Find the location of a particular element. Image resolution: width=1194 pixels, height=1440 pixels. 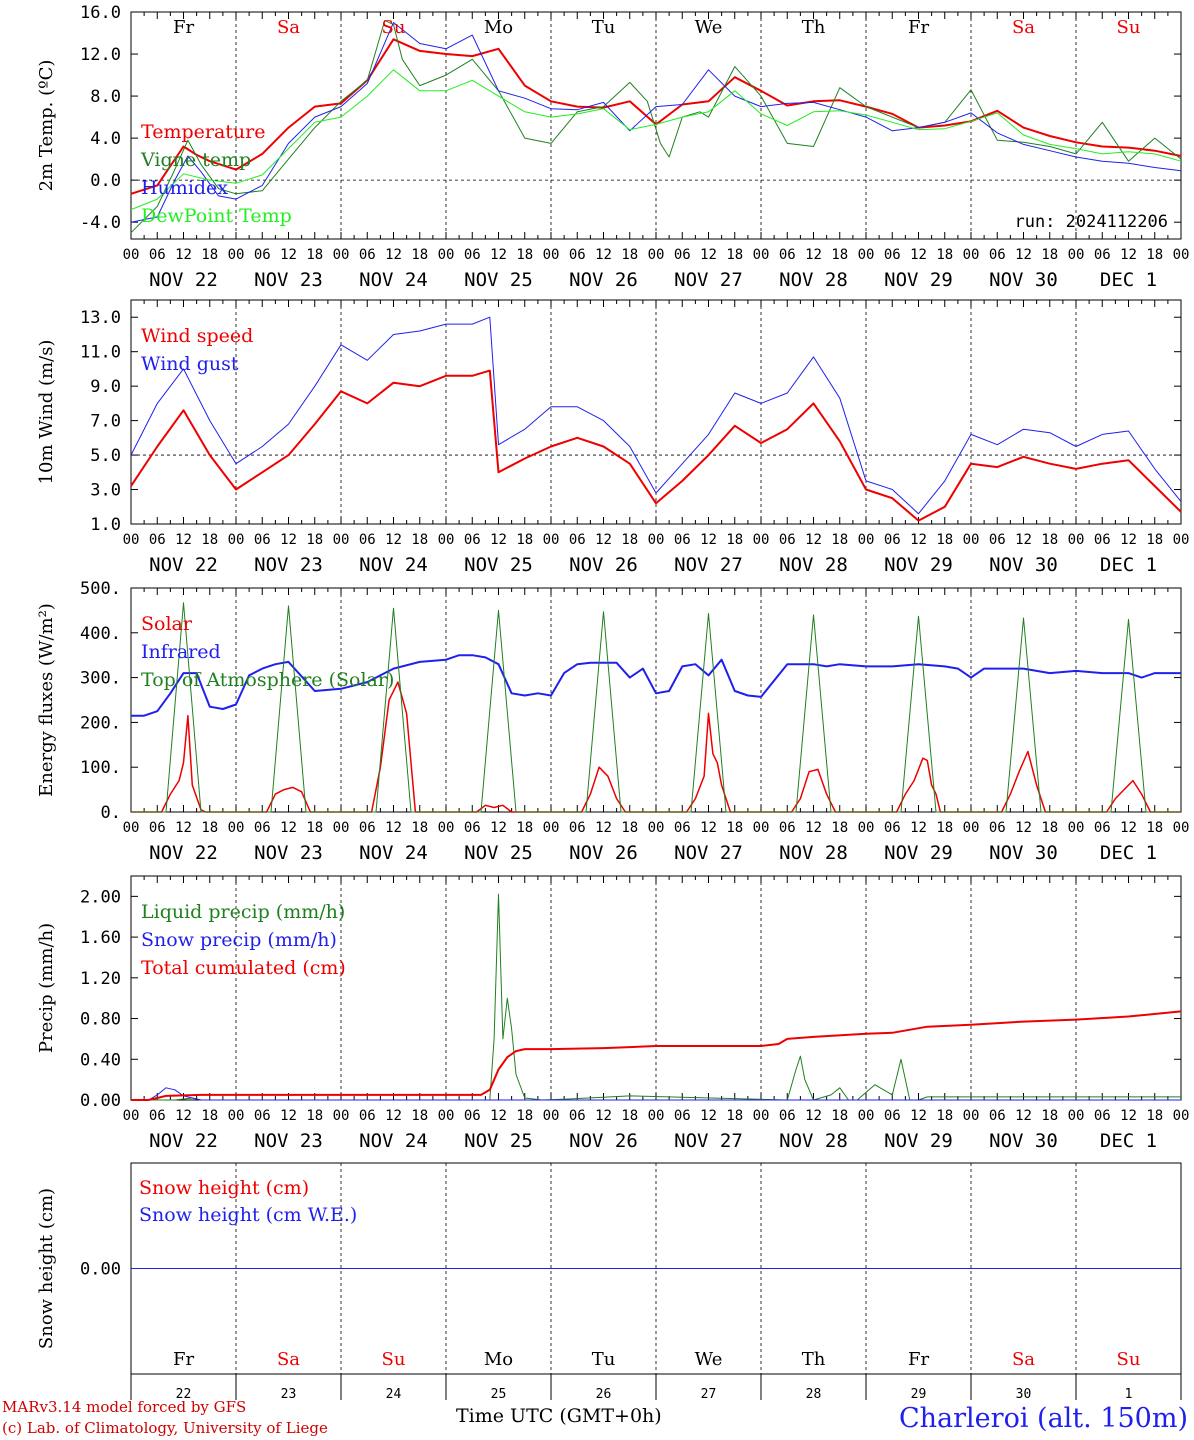

date-label: NOV 24 is located at coordinates (393, 853).